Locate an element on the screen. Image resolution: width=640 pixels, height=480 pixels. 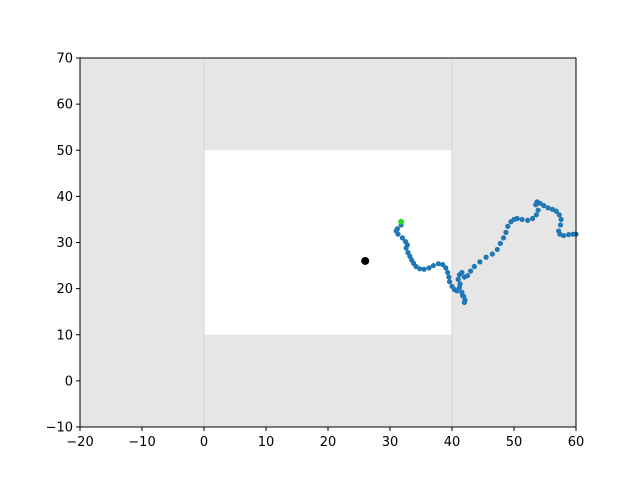
x-tick-label: −10 is located at coordinates (141, 442).